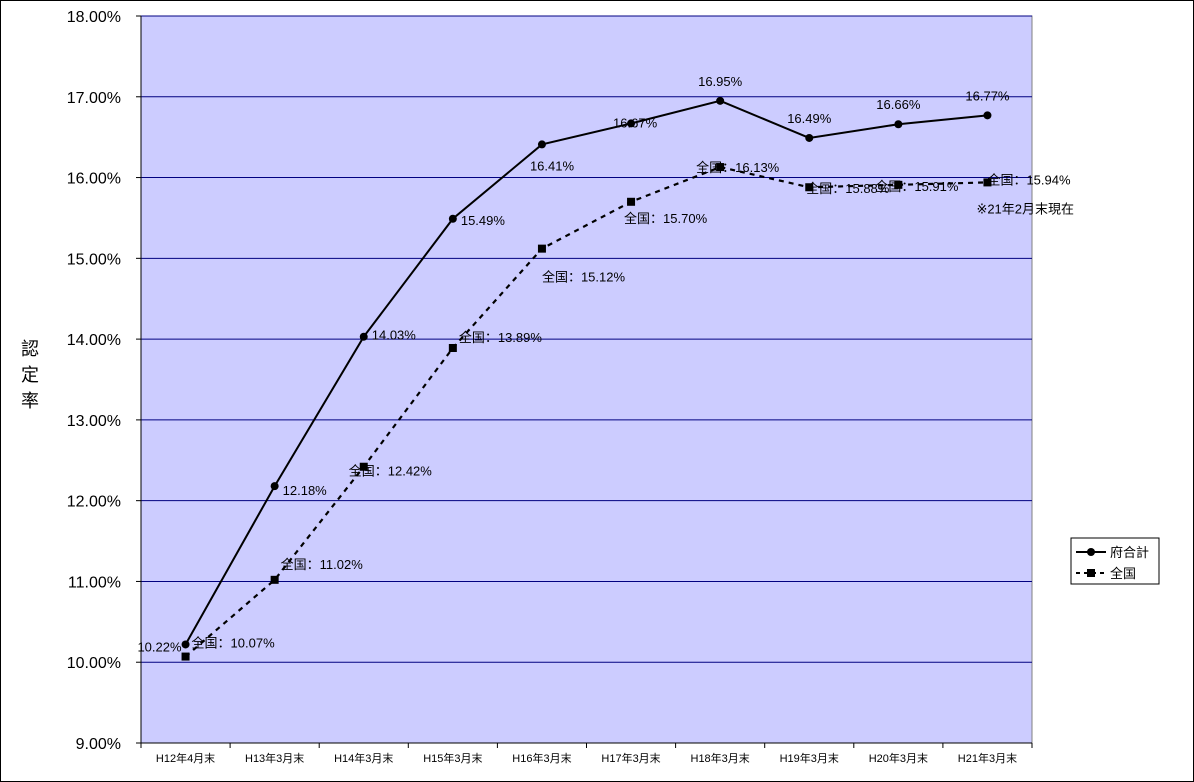  What do you see at coordinates (898, 758) in the screenshot?
I see `x-tick-label: H20年3月末` at bounding box center [898, 758].